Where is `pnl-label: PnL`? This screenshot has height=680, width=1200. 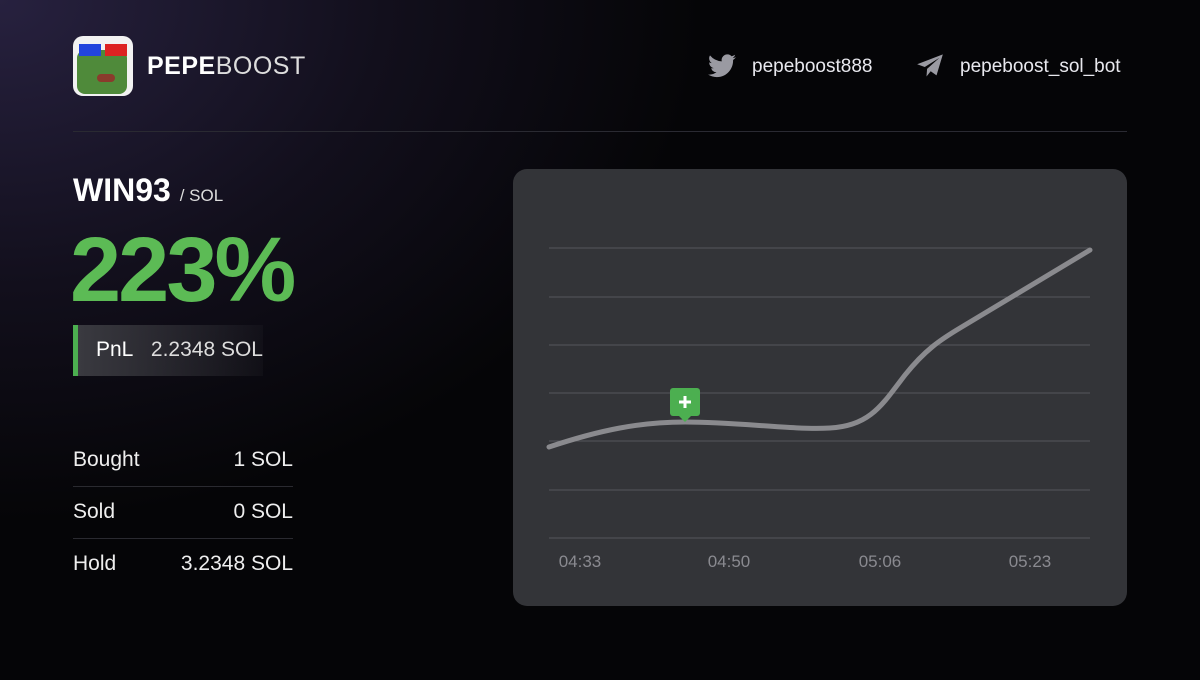 pnl-label: PnL is located at coordinates (115, 349).